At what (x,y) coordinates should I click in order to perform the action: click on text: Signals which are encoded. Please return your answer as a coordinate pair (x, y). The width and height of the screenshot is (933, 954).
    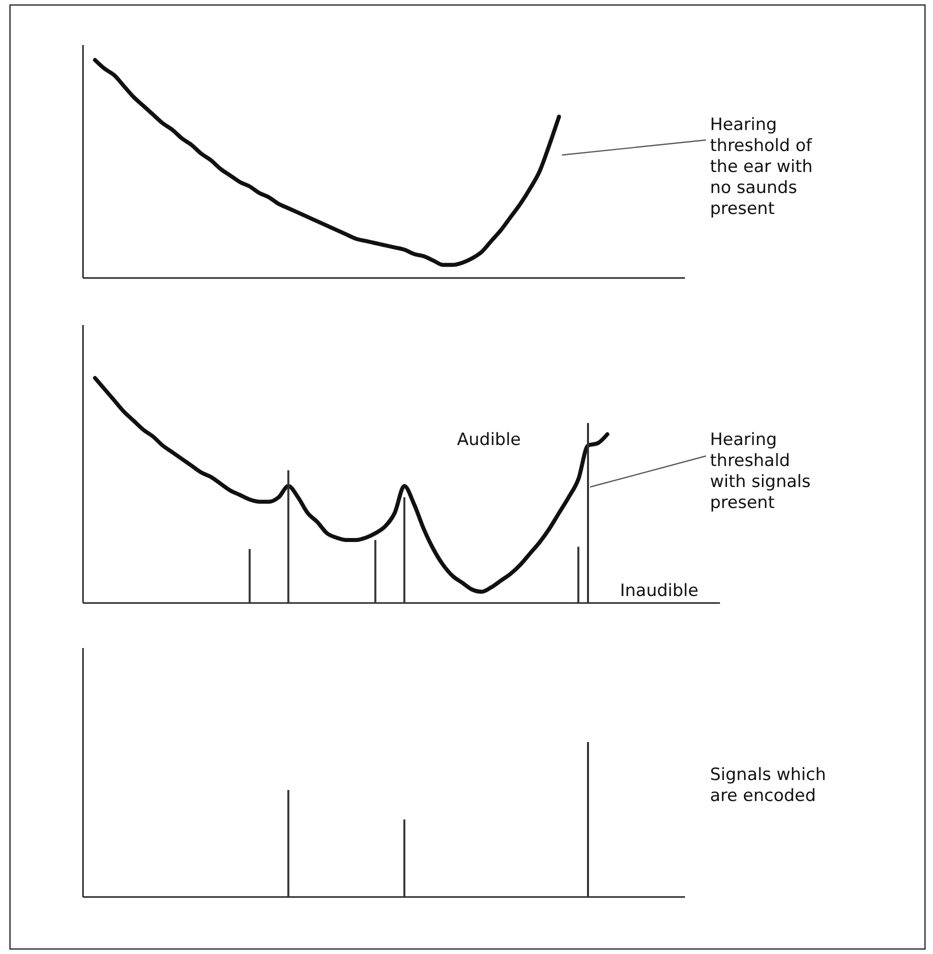
    Looking at the image, I should click on (768, 785).